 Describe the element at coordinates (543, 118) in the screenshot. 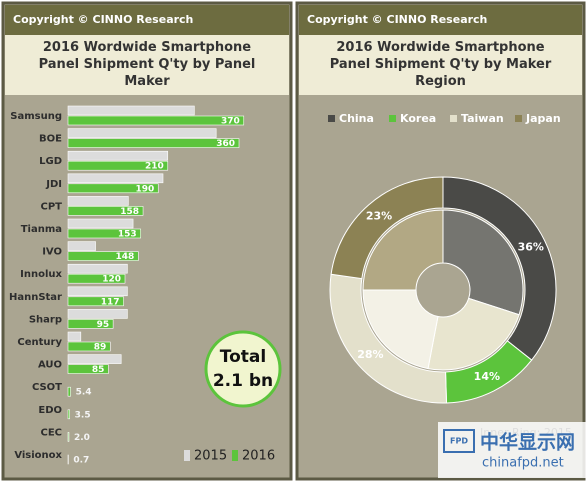

I see `legend-label: Japan` at that location.